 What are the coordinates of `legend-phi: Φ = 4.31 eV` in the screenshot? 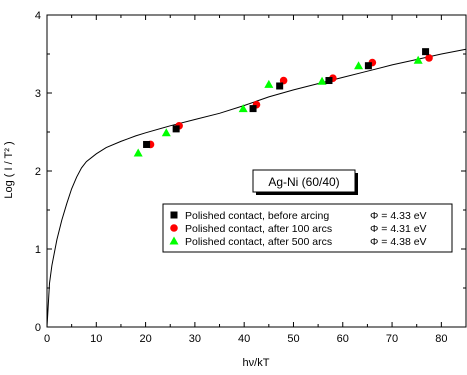 It's located at (398, 229).